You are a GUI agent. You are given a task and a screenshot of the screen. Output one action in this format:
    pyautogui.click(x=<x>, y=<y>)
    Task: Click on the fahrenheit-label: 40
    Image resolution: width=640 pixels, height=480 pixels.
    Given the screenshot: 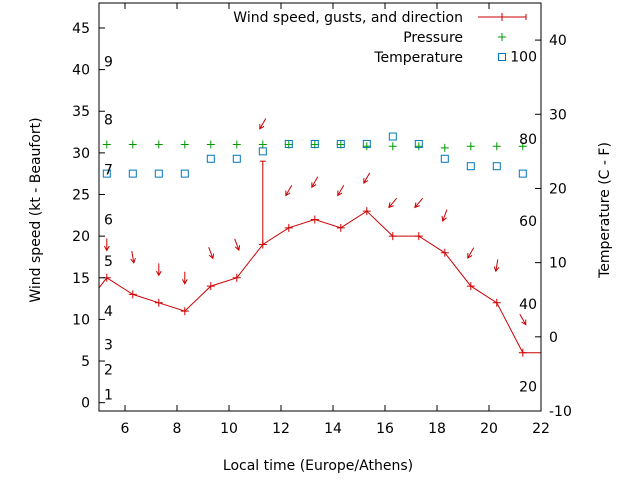 What is the action you would take?
    pyautogui.click(x=528, y=305)
    